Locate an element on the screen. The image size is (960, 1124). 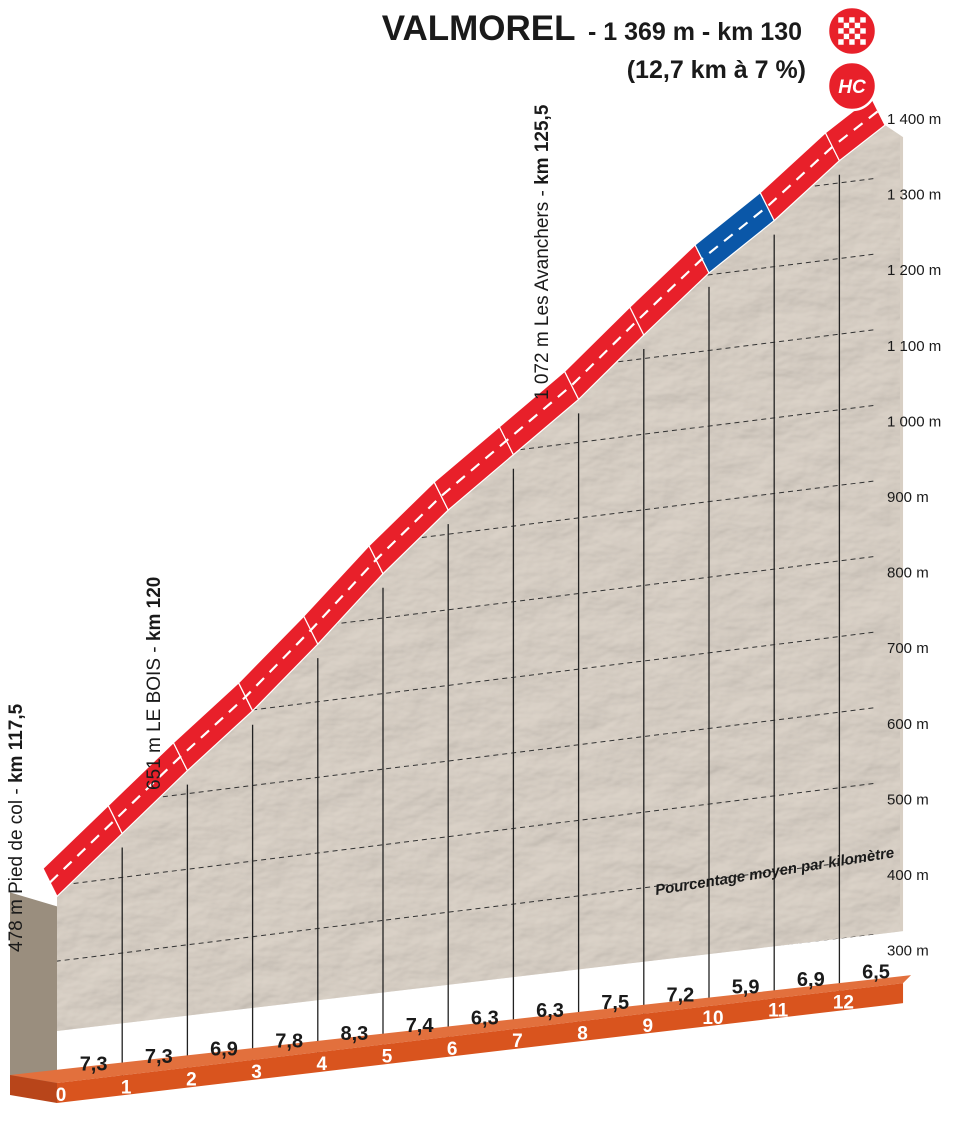
gradient-label: 6,5 is located at coordinates (876, 972).